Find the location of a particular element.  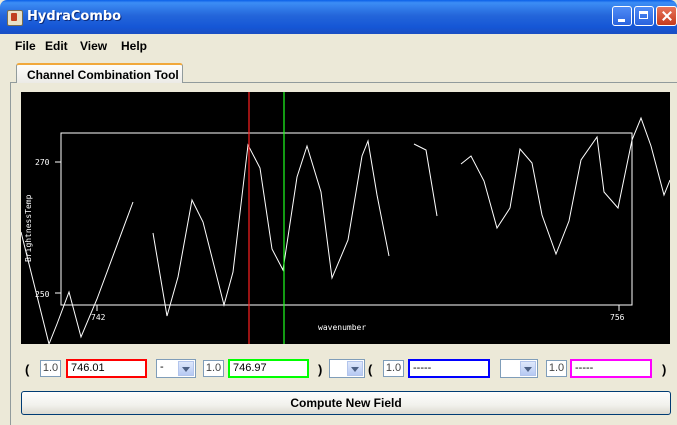

coefficient-3-input: 1.0 is located at coordinates (393, 368).